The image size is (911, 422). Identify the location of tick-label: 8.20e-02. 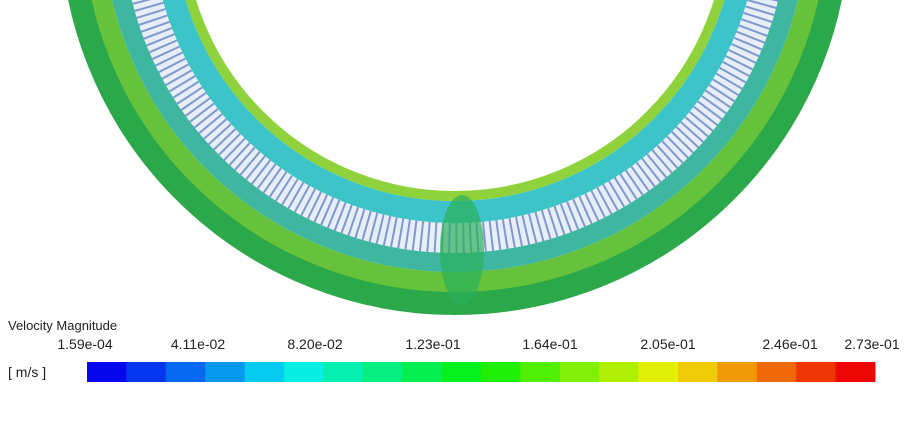
(314, 344).